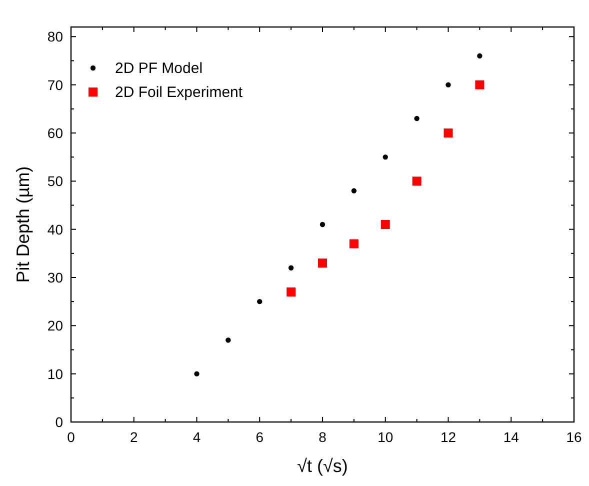  What do you see at coordinates (196, 437) in the screenshot?
I see `x-tick-label: 4` at bounding box center [196, 437].